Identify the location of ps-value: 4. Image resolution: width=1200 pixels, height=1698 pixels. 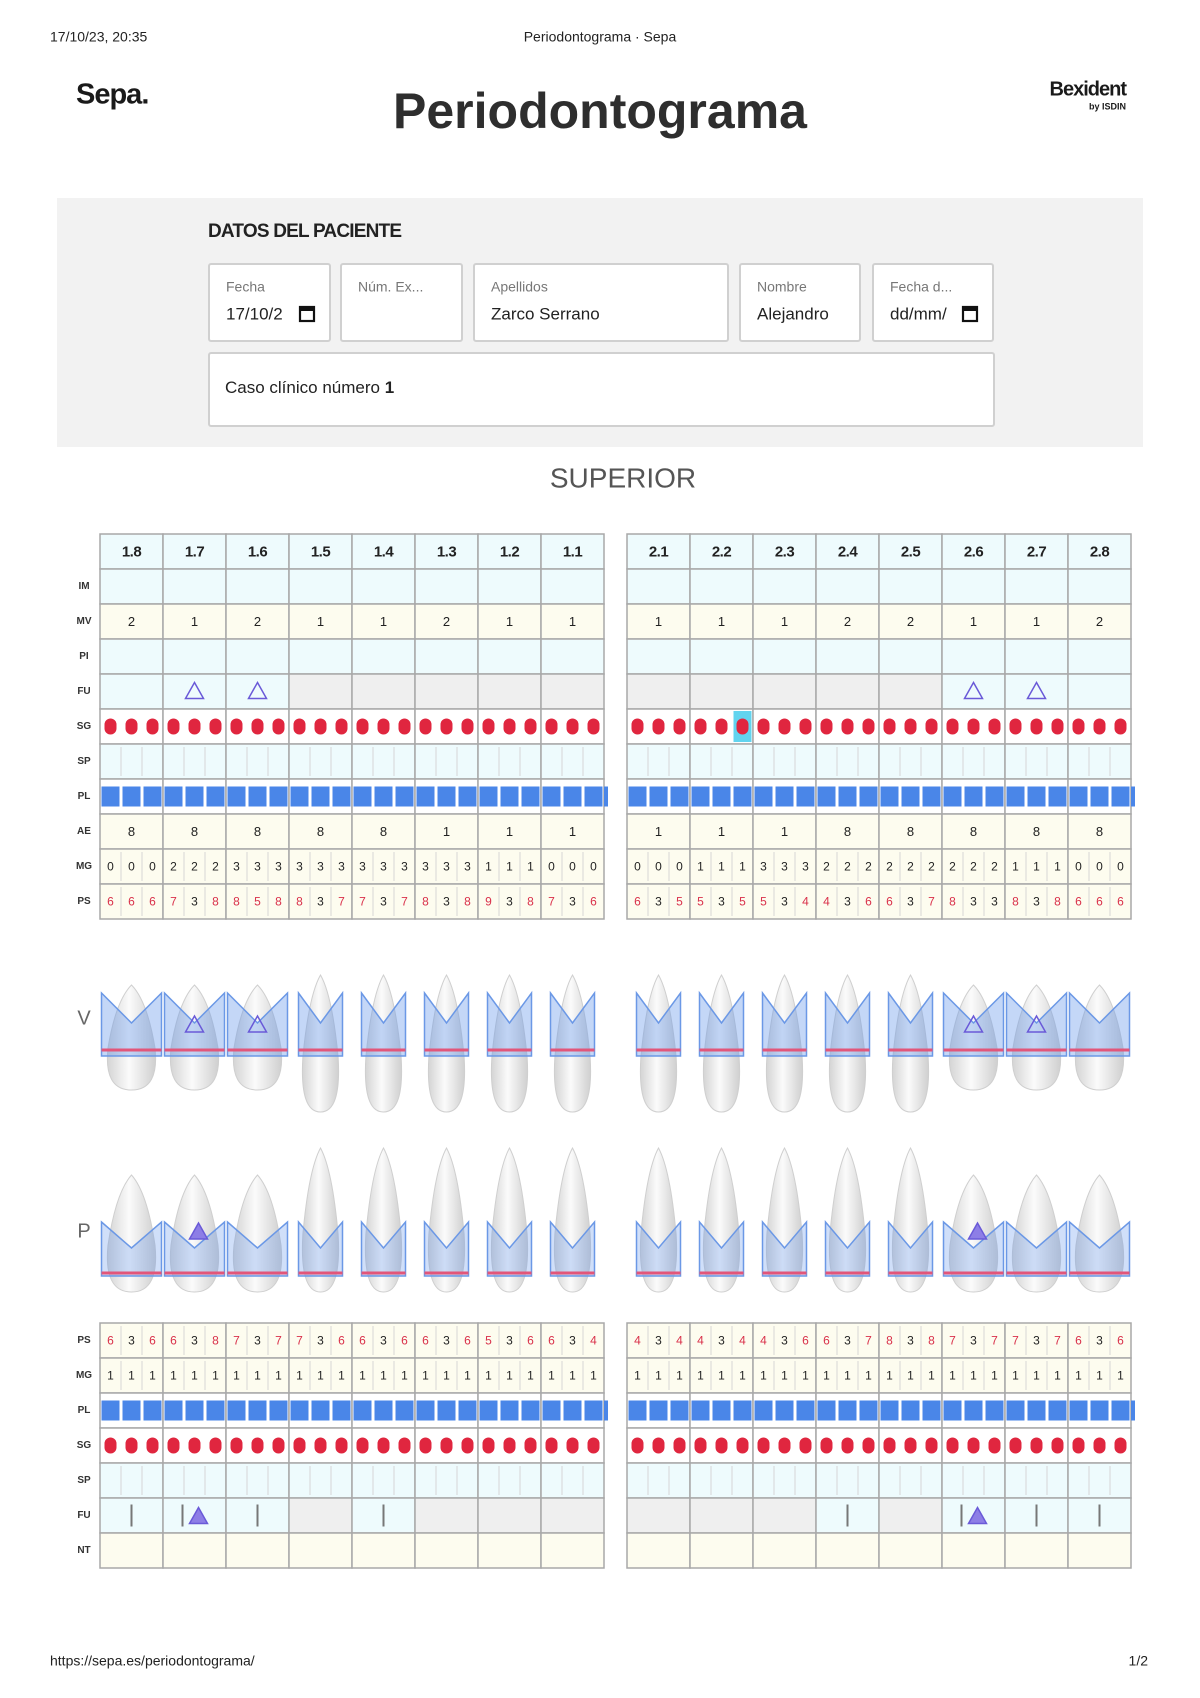
(679, 1341).